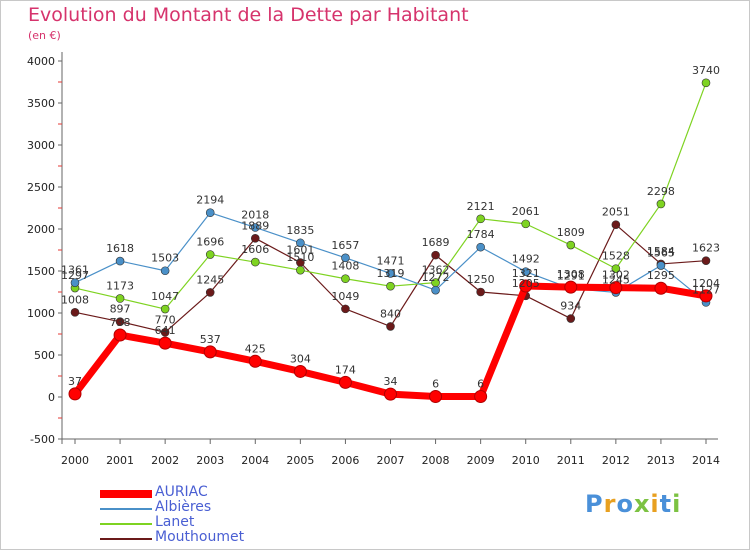  Describe the element at coordinates (642, 504) in the screenshot. I see `logo-letter: x` at that location.